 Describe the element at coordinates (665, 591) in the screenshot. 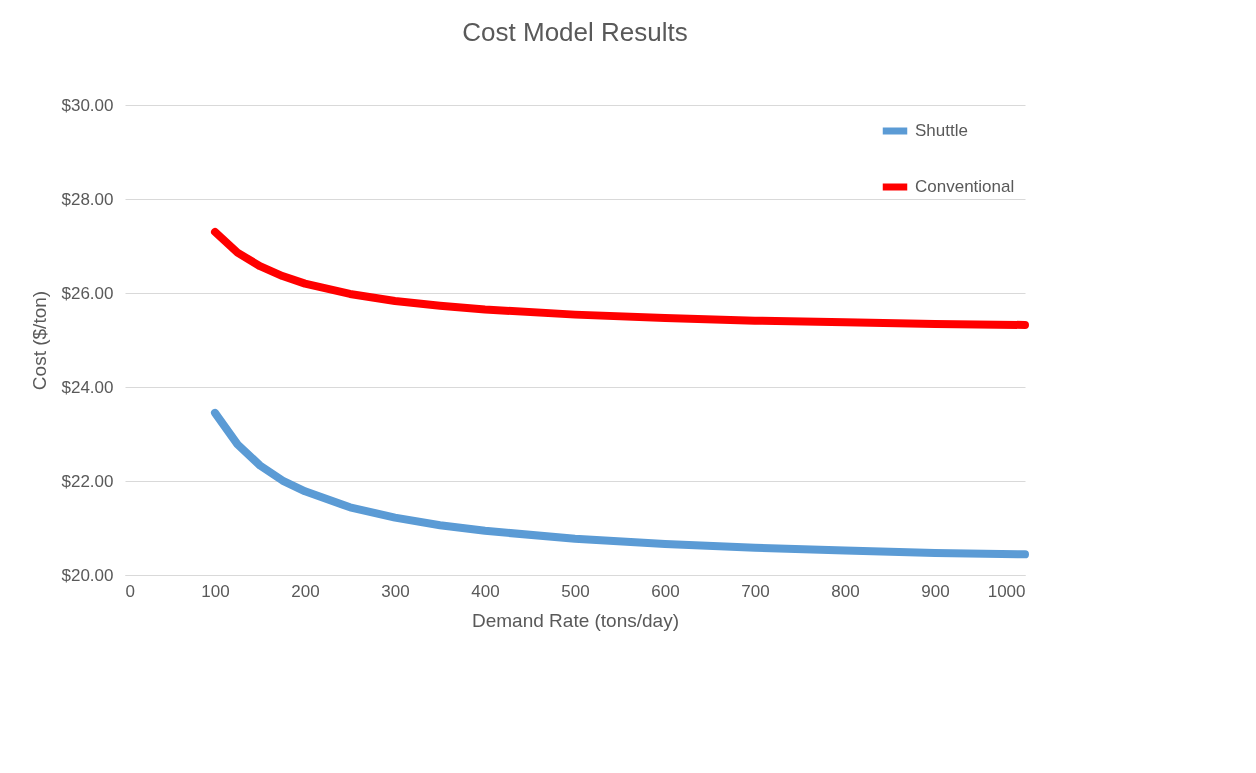

I see `x-tick-label: 600` at that location.